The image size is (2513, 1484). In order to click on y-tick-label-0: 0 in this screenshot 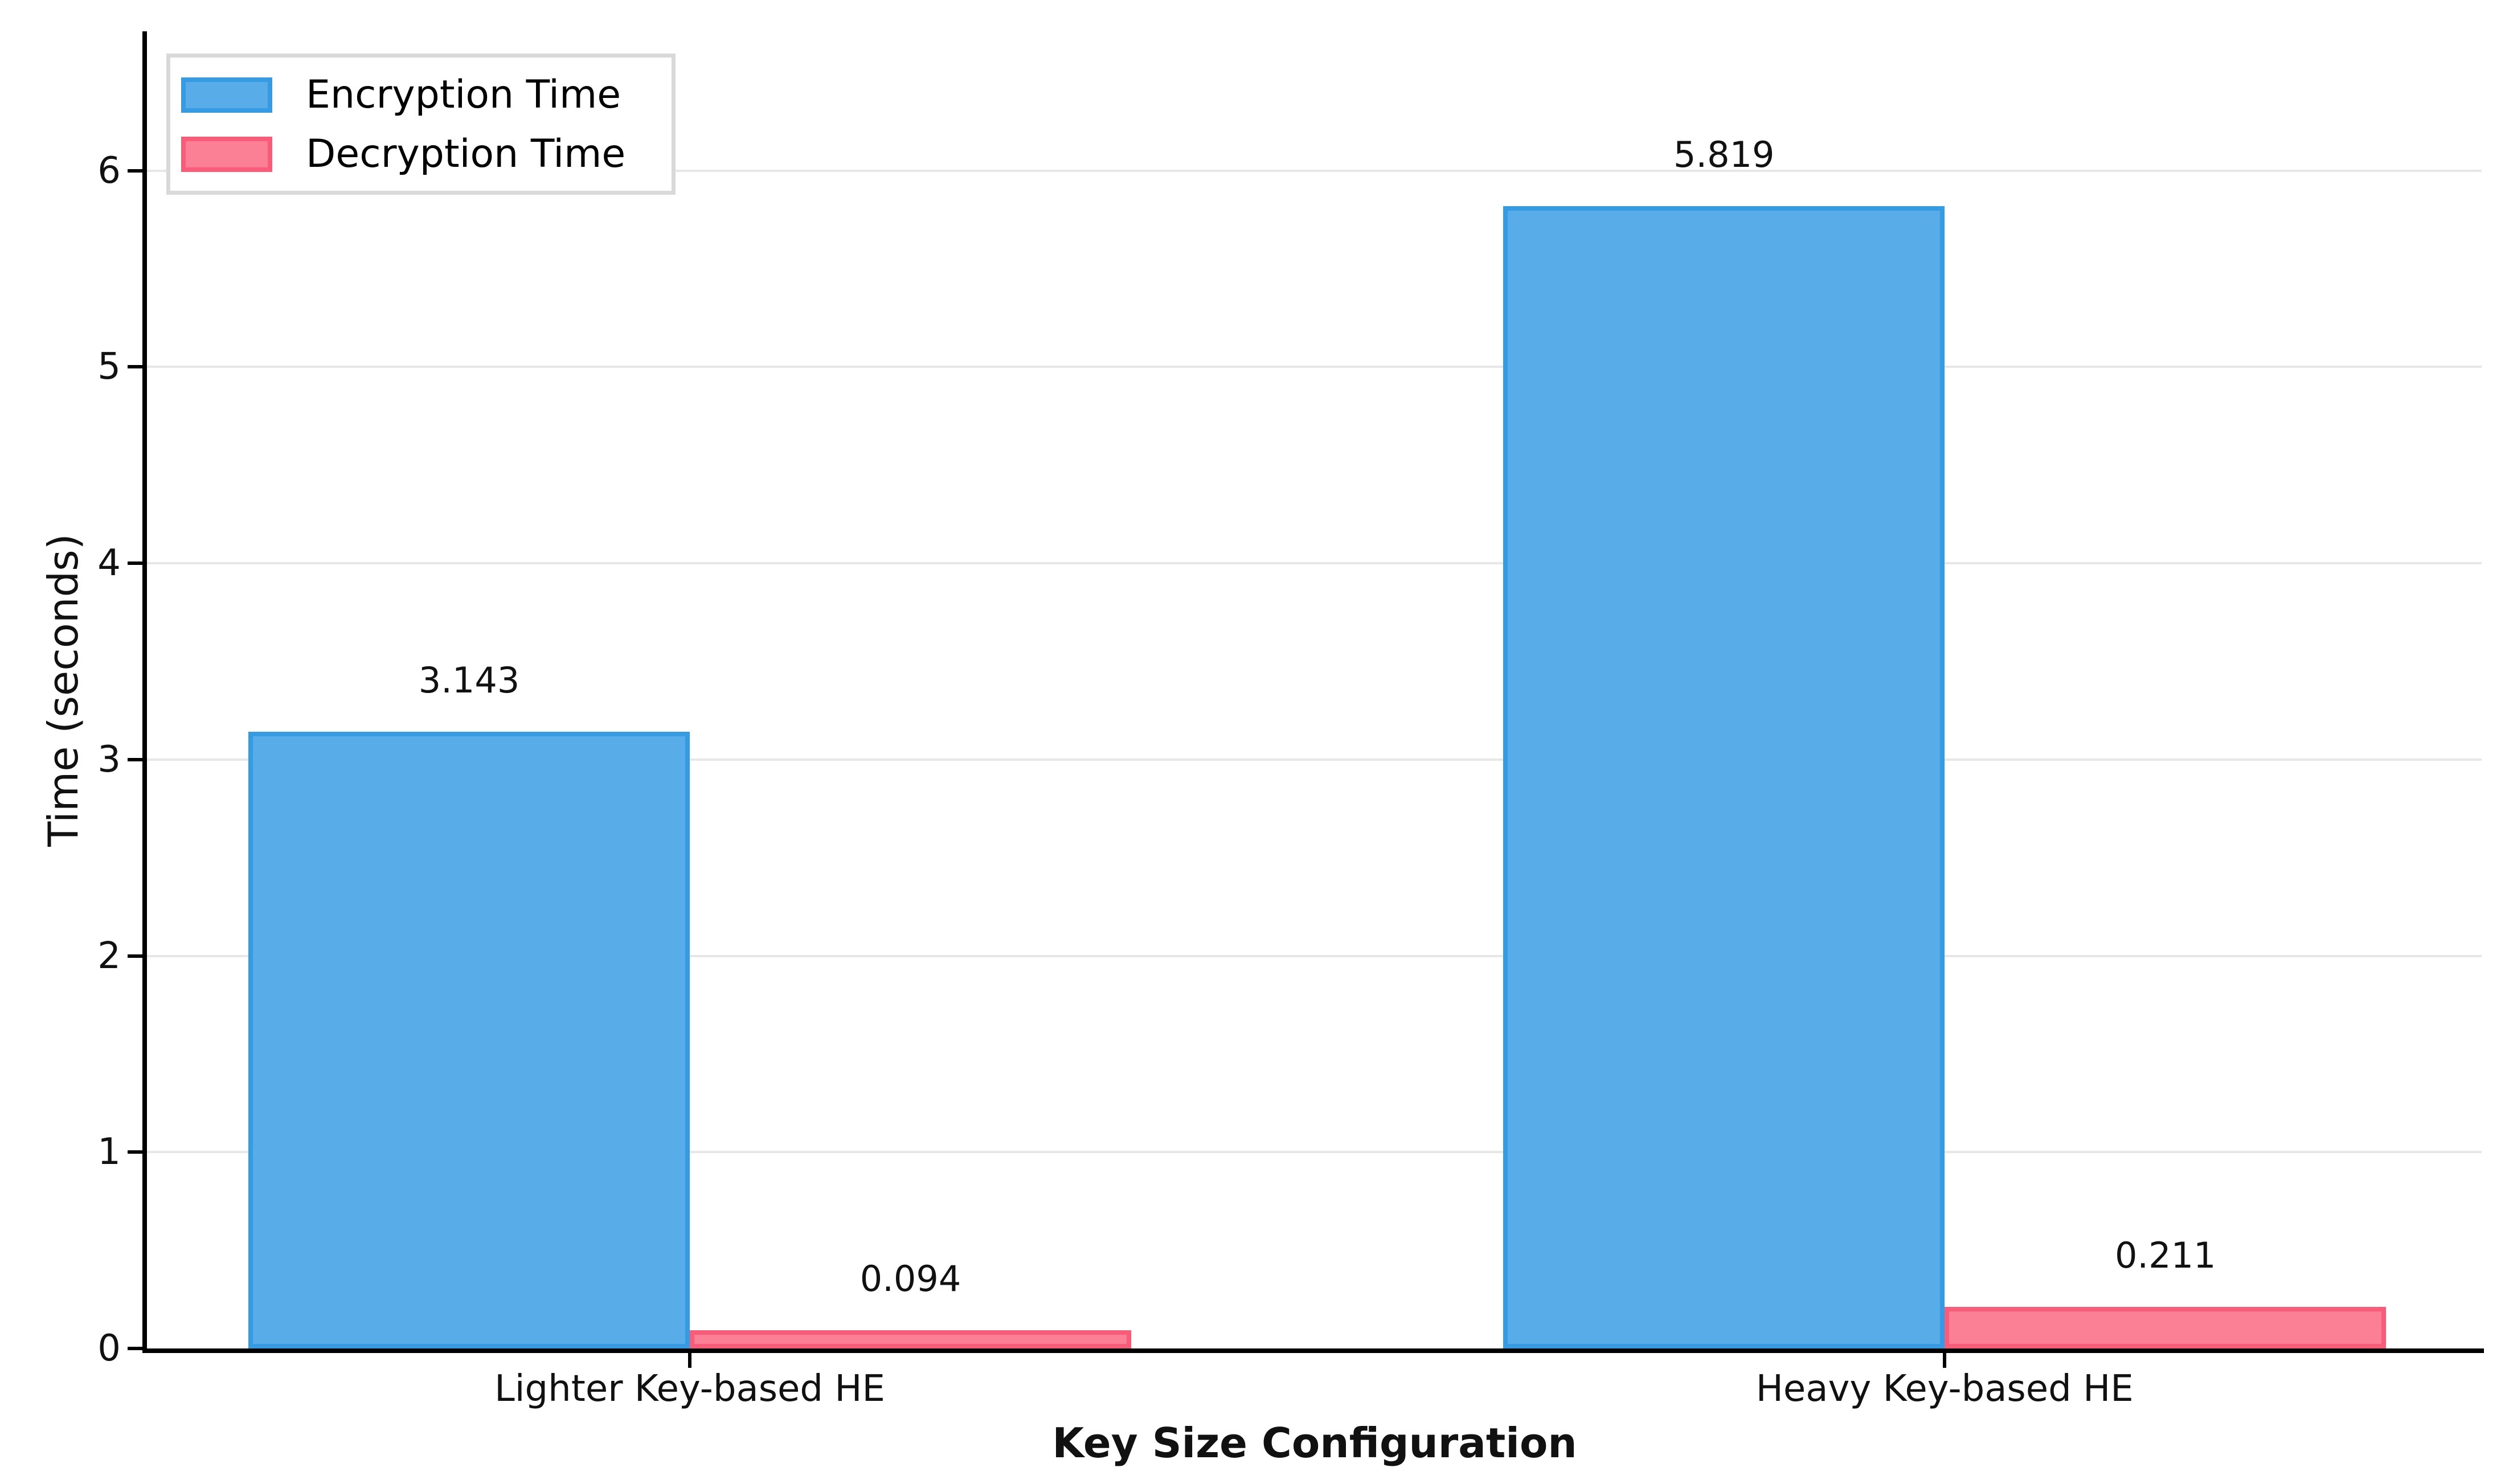, I will do `click(109, 1348)`.